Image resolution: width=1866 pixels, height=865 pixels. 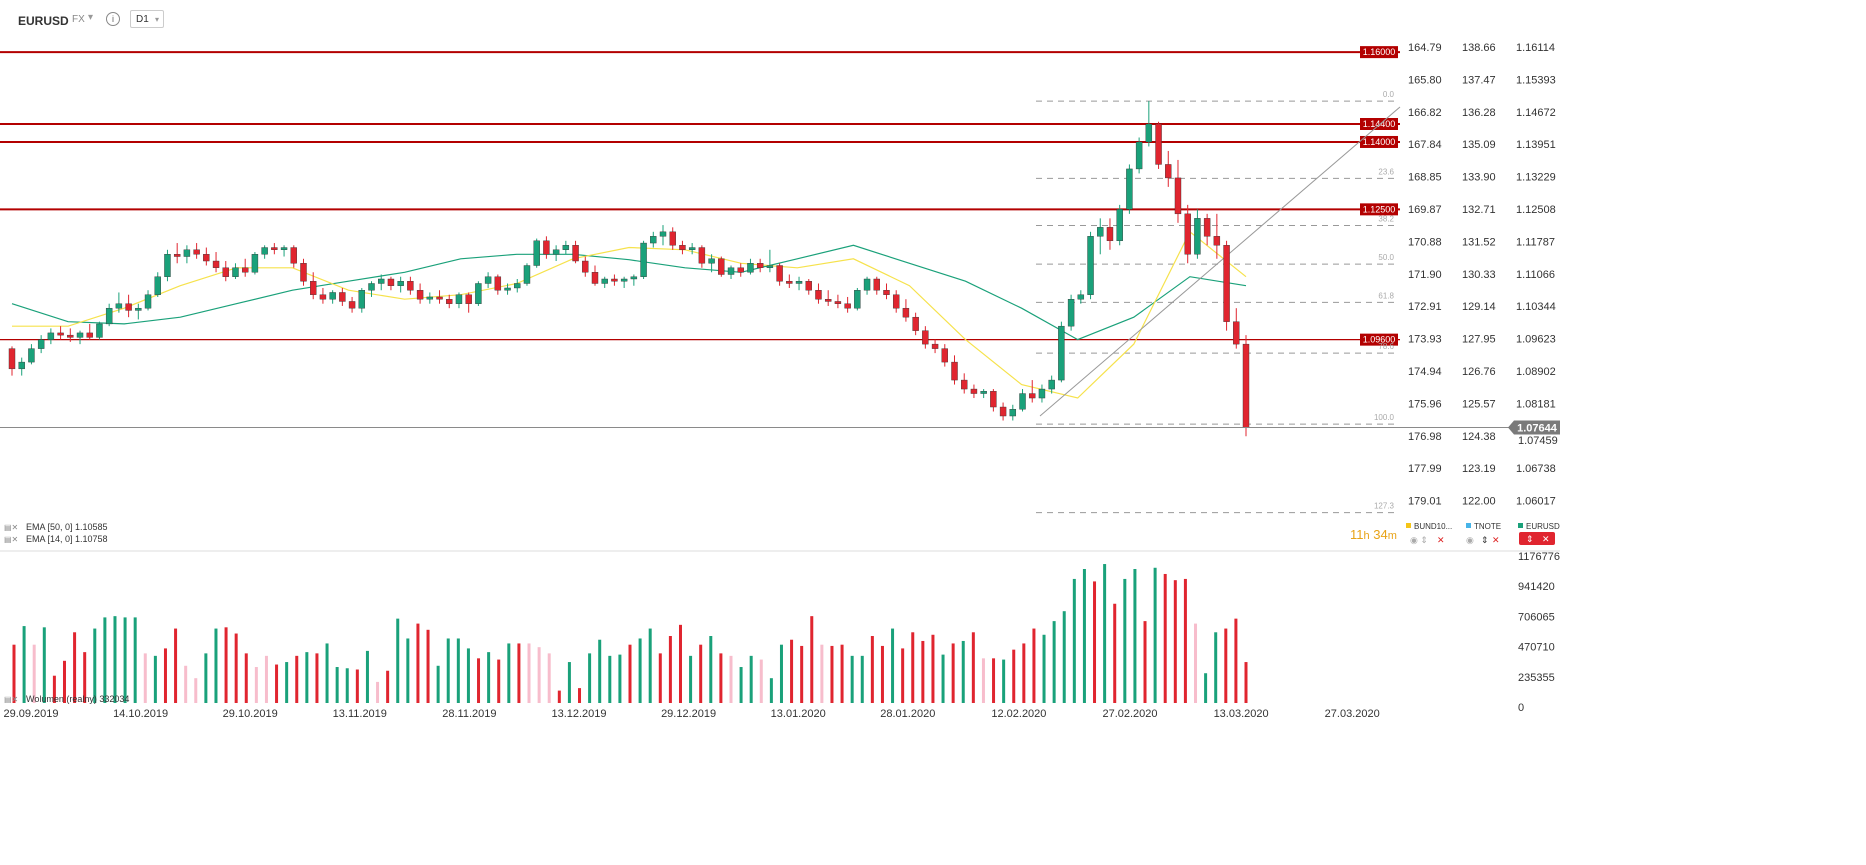 What do you see at coordinates (1537, 538) in the screenshot?
I see `eurusd-legend-controls` at bounding box center [1537, 538].